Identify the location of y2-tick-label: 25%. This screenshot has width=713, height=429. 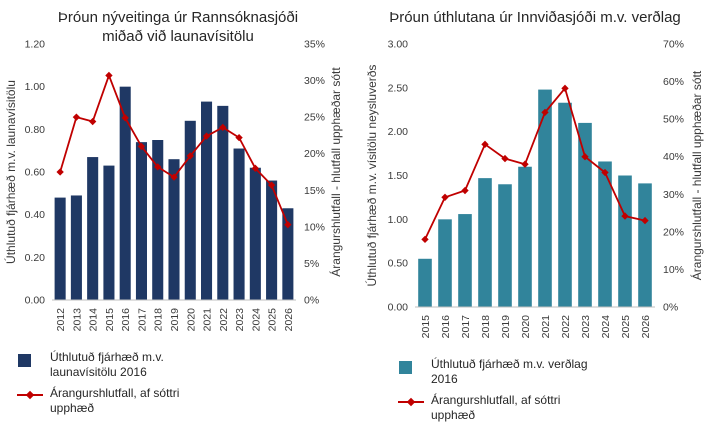
(314, 118).